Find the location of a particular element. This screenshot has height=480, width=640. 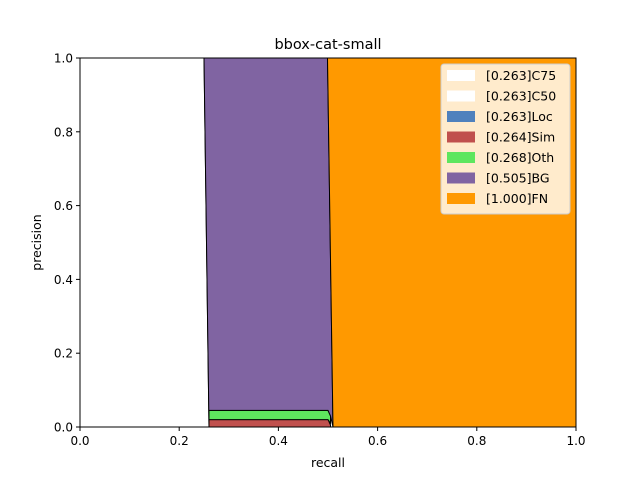

y-axis: 0.0 0.2 0.4 0.6 0.8 1.0 is located at coordinates (67, 243).